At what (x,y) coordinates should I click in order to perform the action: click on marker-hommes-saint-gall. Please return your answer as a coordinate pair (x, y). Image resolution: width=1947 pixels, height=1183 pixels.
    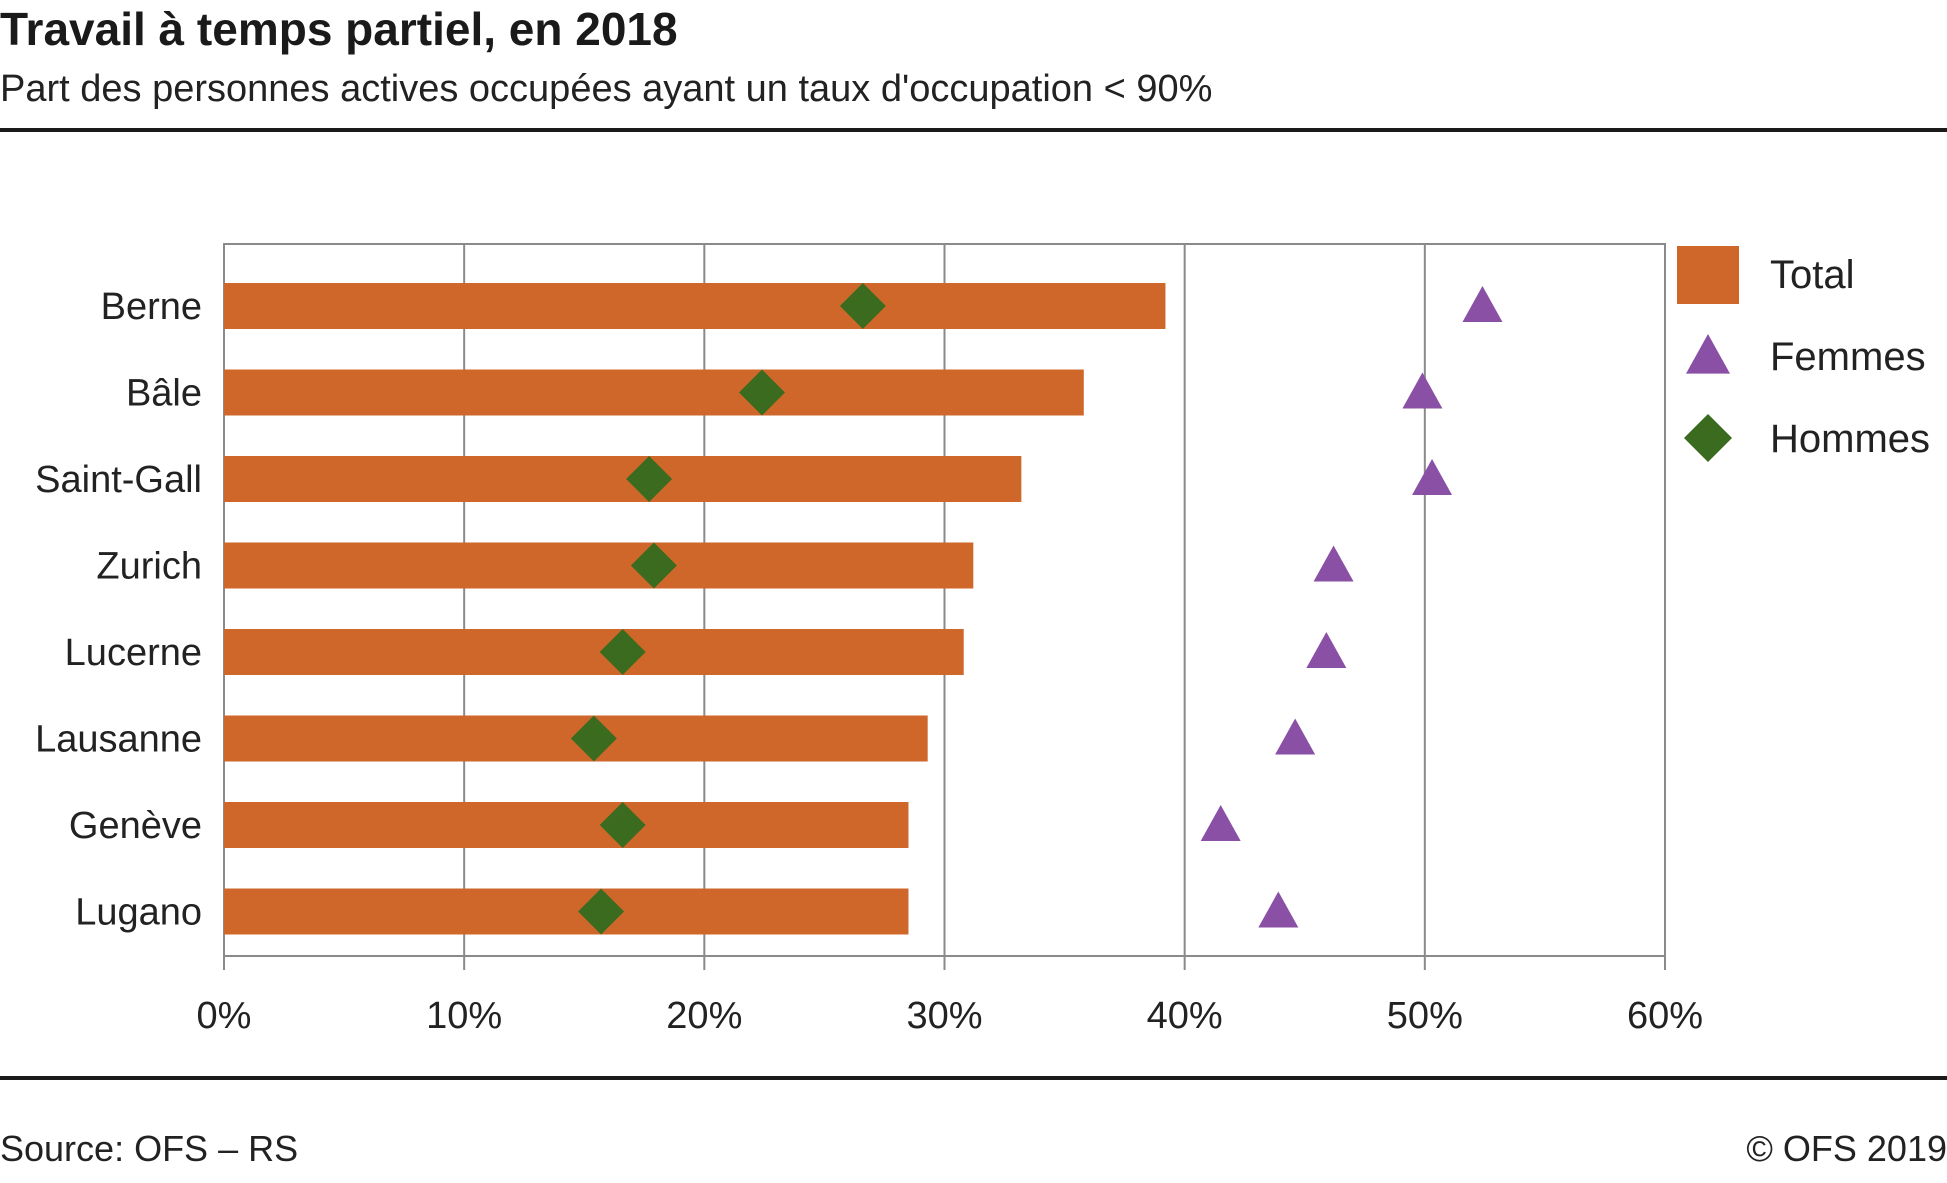
    Looking at the image, I should click on (649, 479).